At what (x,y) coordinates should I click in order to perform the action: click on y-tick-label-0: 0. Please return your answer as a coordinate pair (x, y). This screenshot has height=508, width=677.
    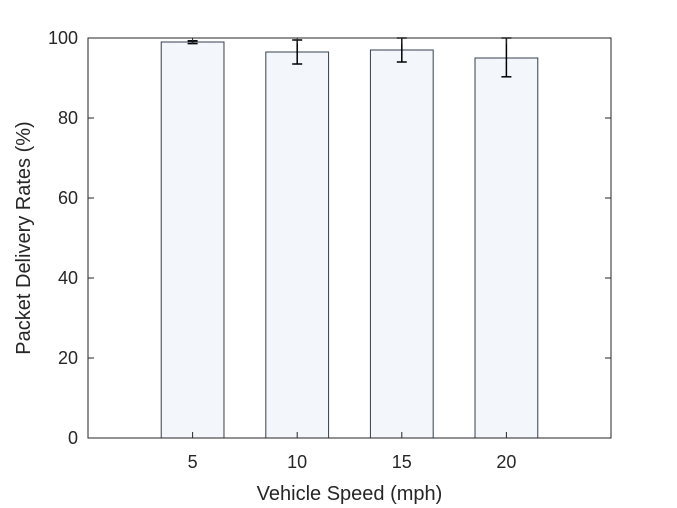
    Looking at the image, I should click on (73, 438).